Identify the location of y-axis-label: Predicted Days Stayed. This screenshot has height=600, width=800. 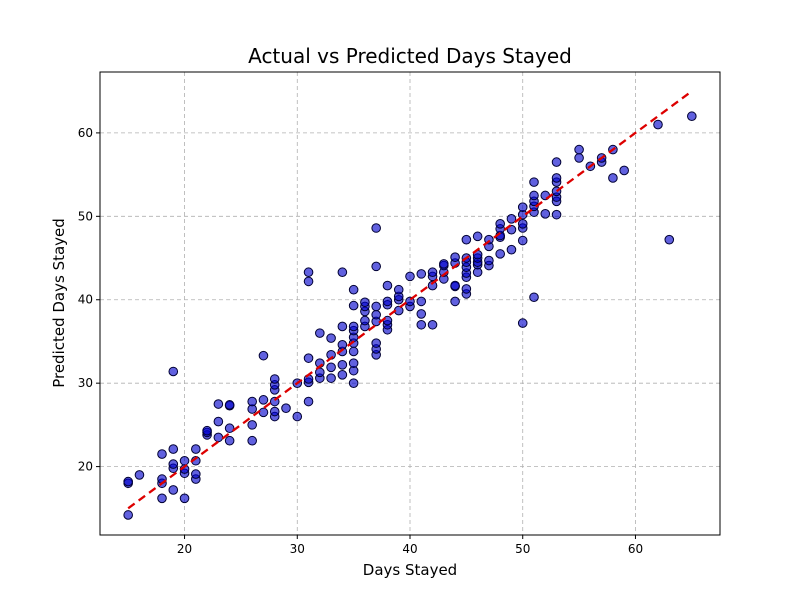
(59, 303).